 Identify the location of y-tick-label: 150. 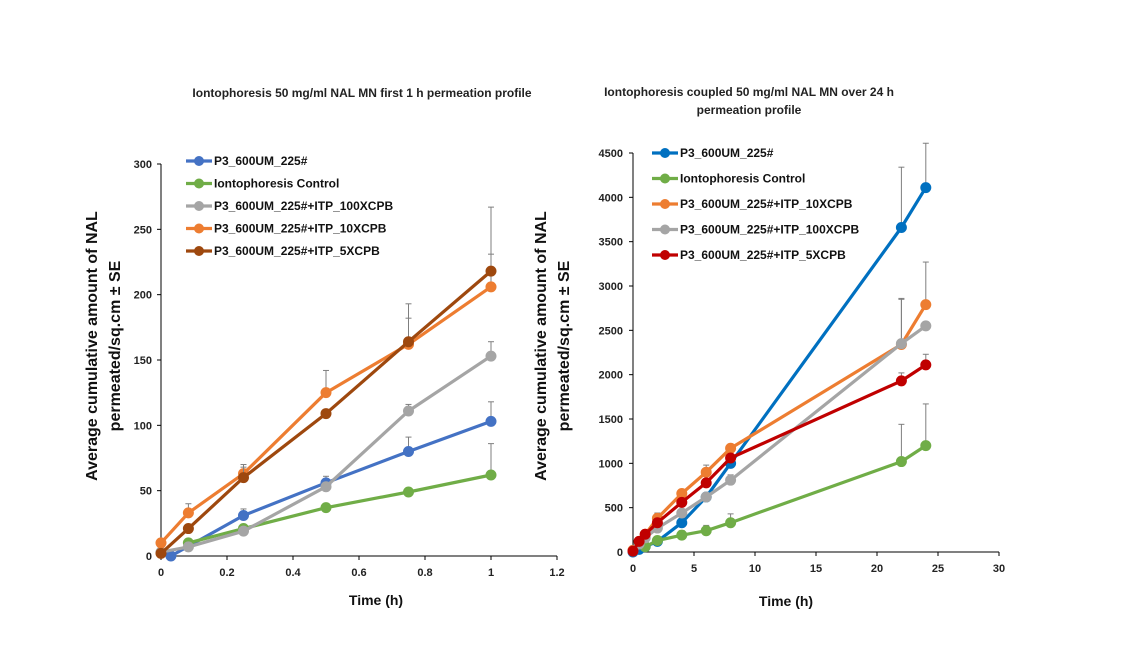
(143, 361).